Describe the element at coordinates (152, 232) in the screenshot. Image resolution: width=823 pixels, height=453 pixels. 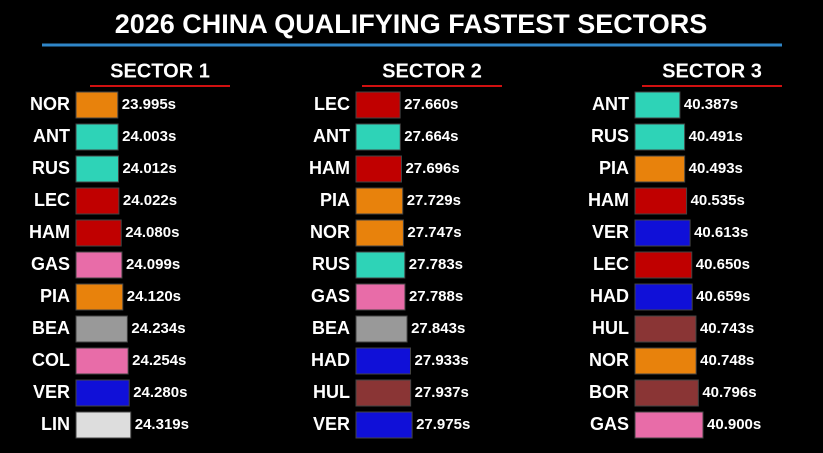
I see `value-label: 24.080s` at that location.